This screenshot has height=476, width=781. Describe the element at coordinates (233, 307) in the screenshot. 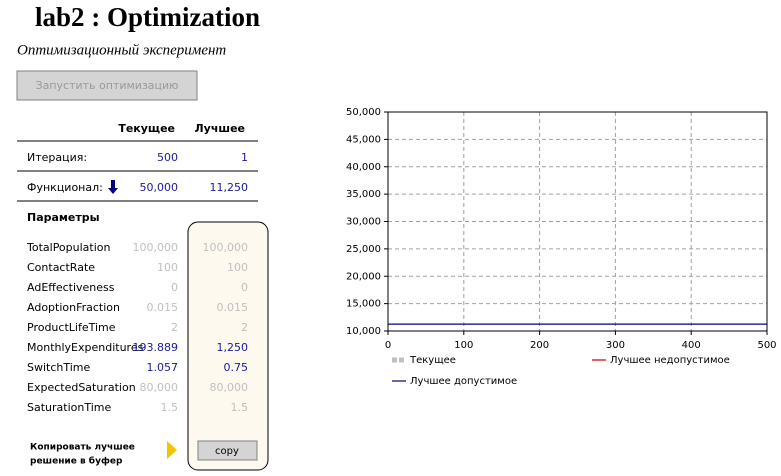

I see `param-best: 0.015` at that location.